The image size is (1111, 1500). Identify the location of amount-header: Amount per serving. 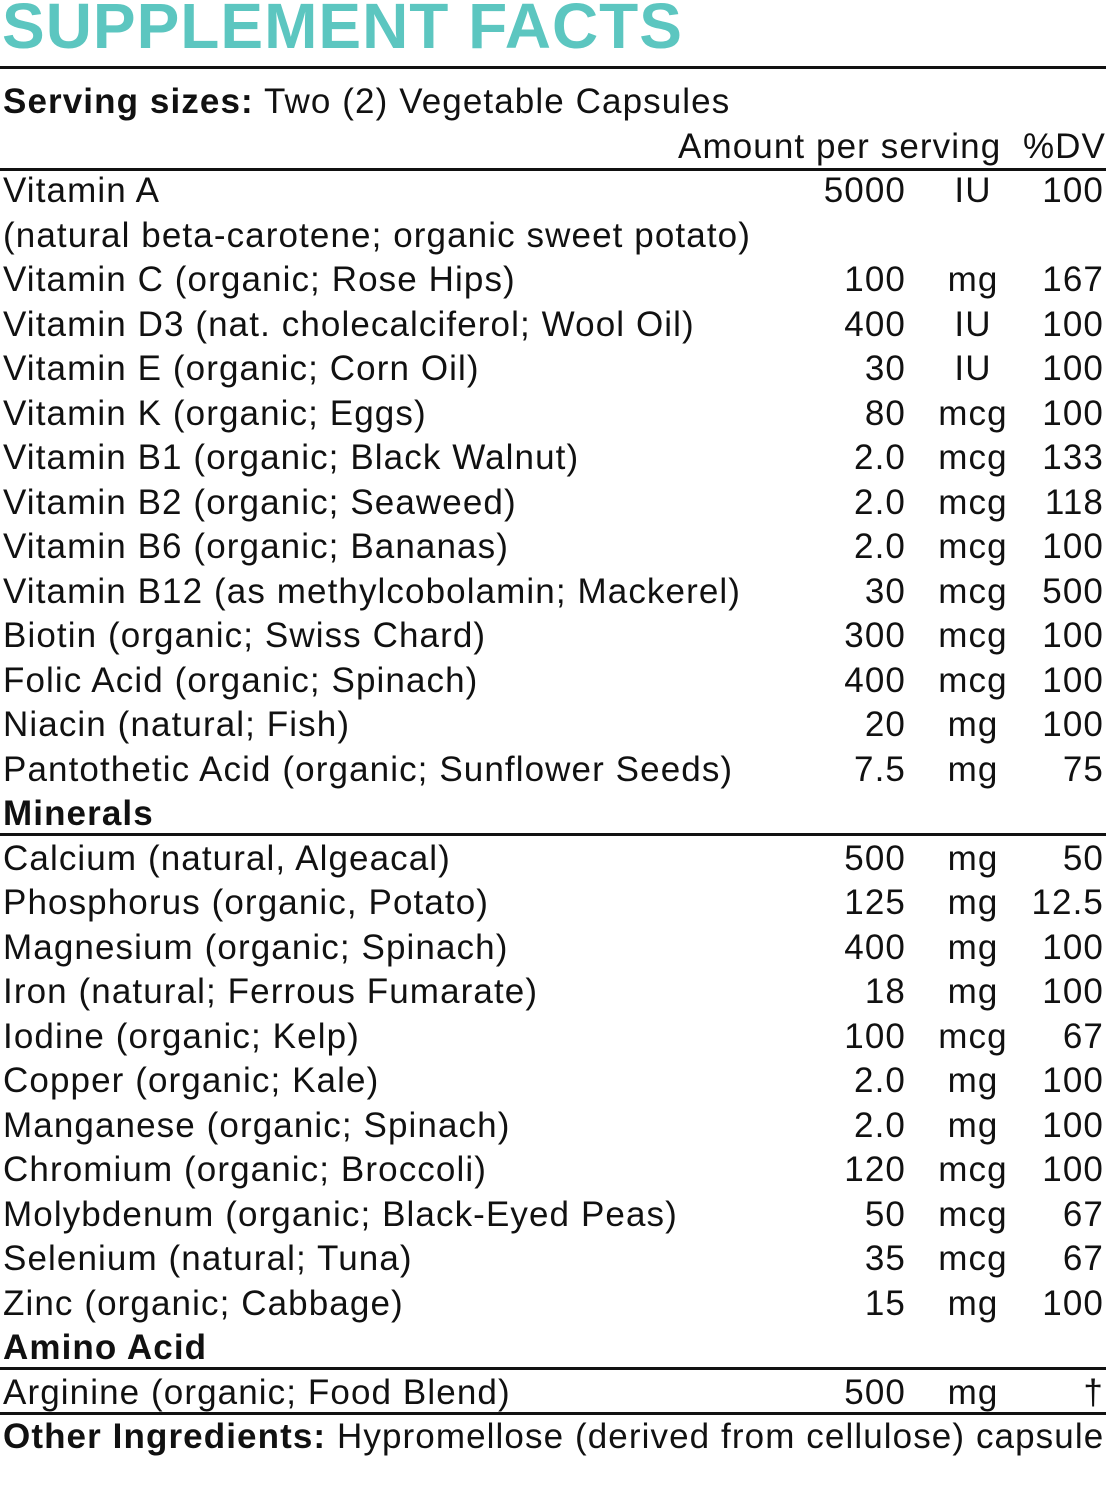
(840, 146).